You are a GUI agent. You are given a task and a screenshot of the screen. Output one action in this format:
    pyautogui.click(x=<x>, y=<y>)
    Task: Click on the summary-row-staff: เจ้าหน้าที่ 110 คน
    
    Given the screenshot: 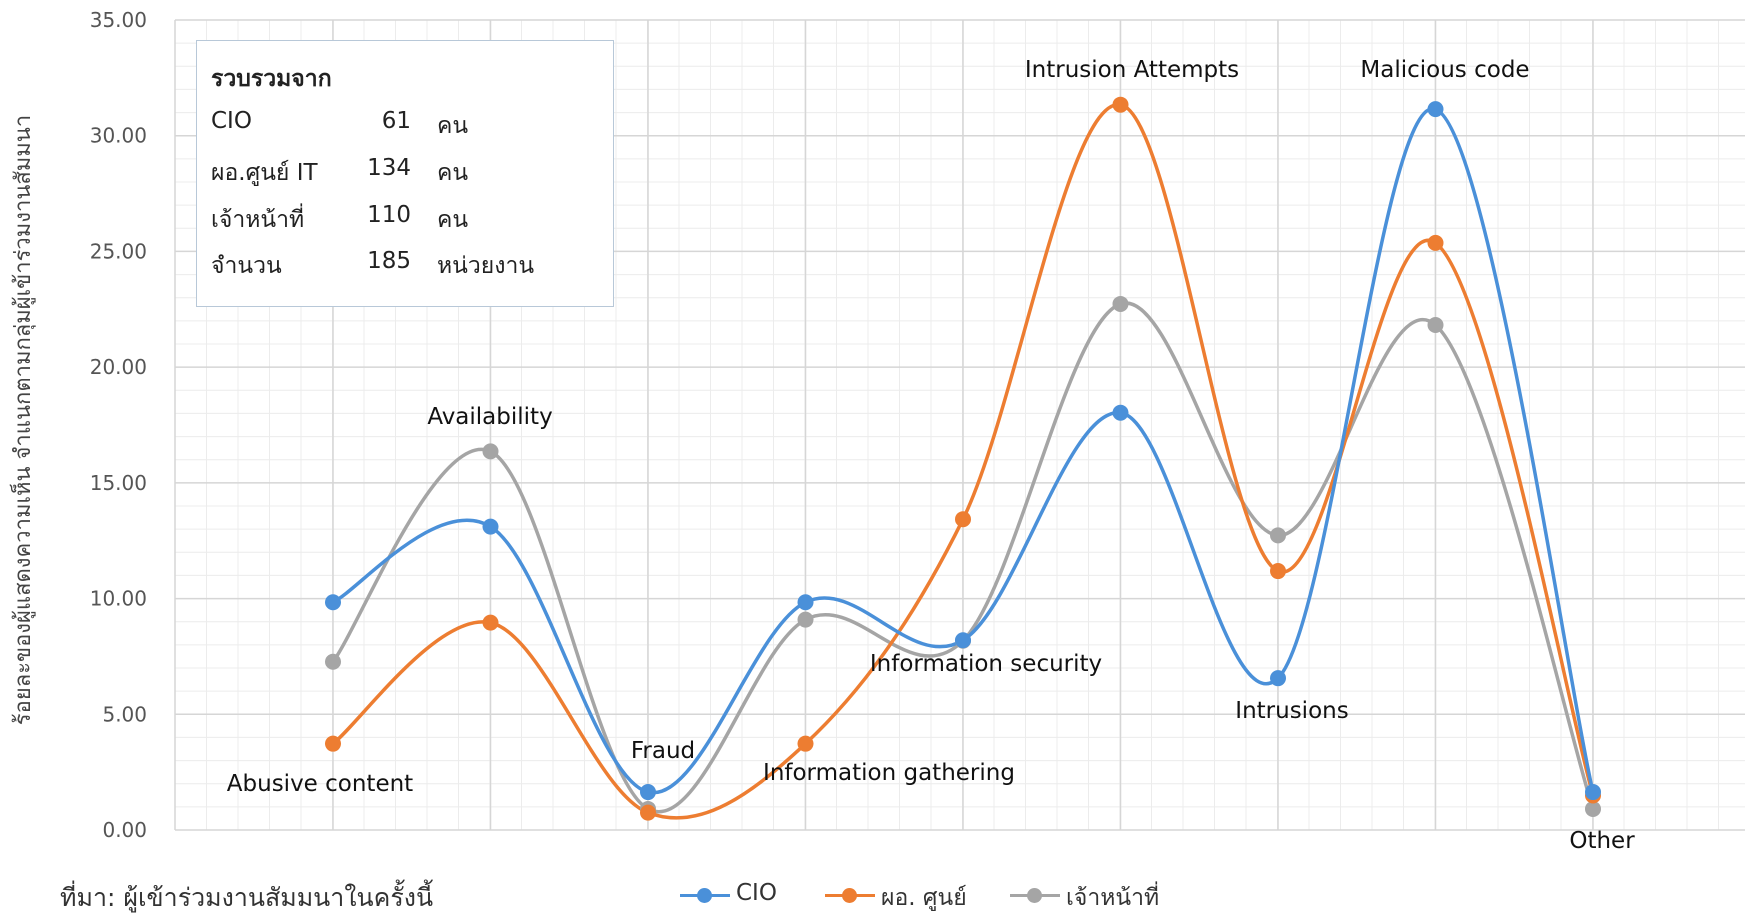 What is the action you would take?
    pyautogui.click(x=406, y=217)
    